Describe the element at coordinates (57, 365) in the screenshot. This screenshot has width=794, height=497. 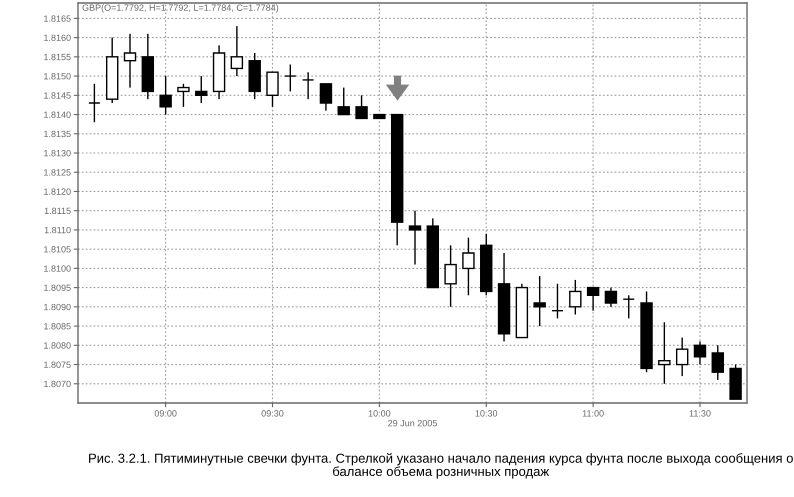
I see `y-tick-label: 1.8075` at that location.